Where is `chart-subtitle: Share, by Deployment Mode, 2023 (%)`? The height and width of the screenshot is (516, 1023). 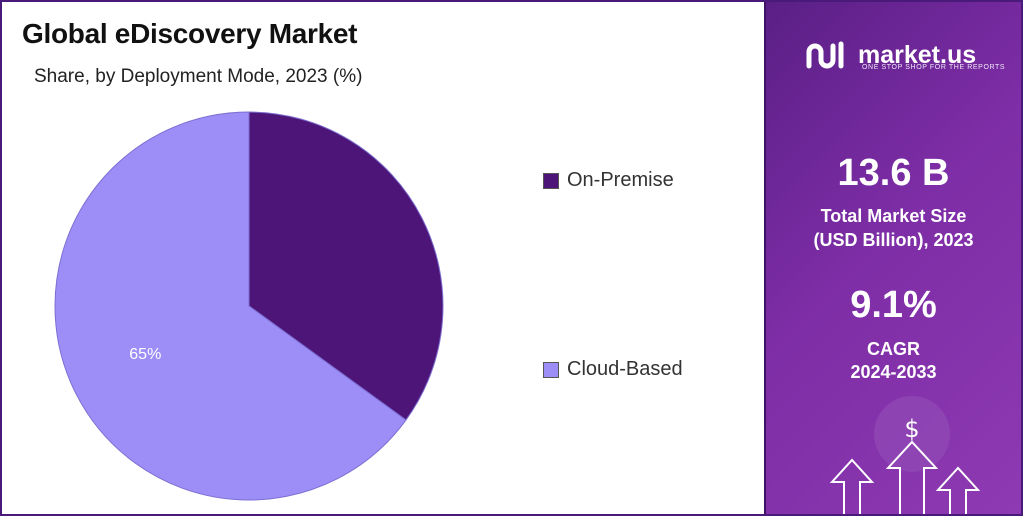
chart-subtitle: Share, by Deployment Mode, 2023 (%) is located at coordinates (198, 76).